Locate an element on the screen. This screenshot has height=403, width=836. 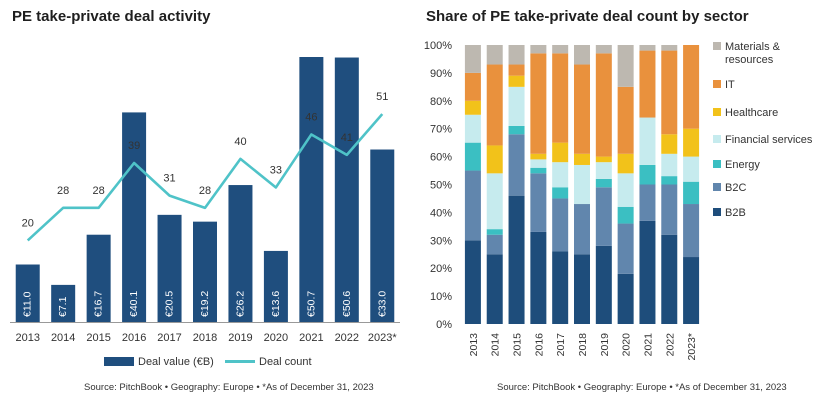
bar-label-2018: €19.2 is located at coordinates (205, 304).